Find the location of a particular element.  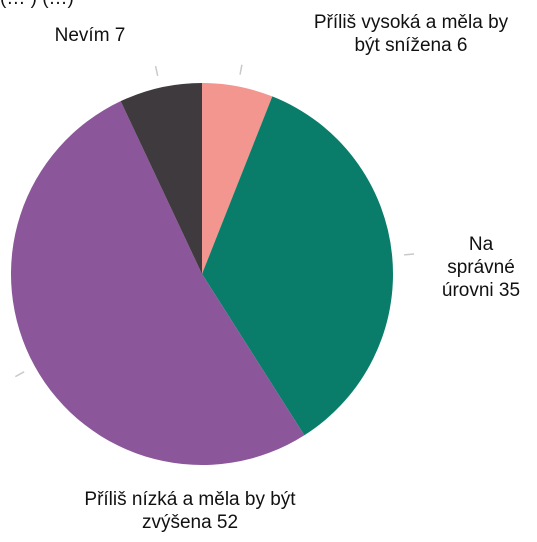

label-line: úrovni 35 is located at coordinates (481, 290).